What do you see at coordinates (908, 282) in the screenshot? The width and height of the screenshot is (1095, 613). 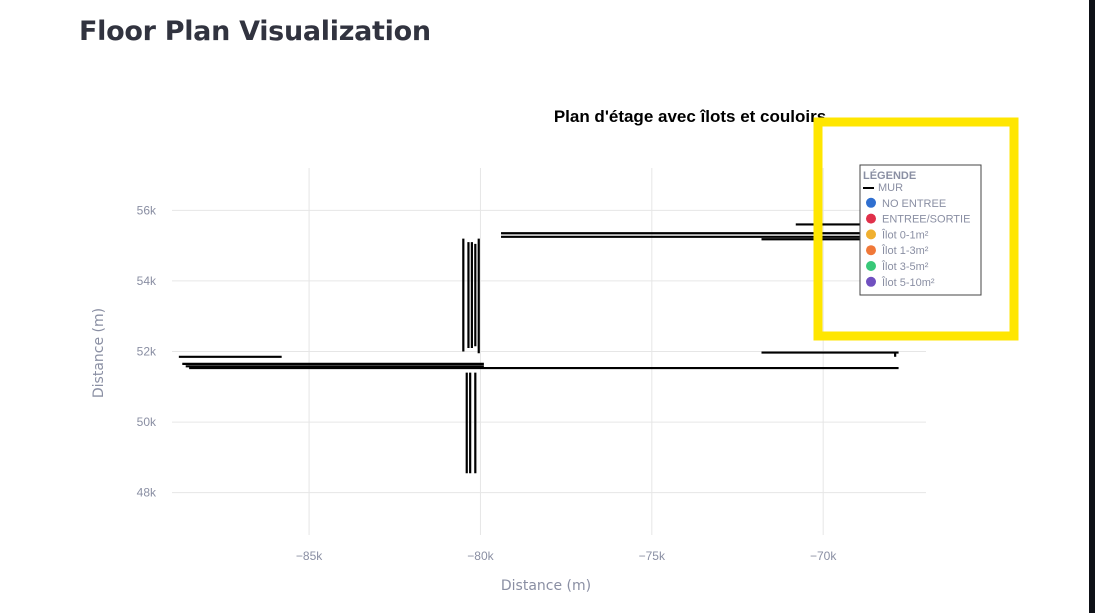 I see `legend-entry-label: Îlot 5-10m²` at bounding box center [908, 282].